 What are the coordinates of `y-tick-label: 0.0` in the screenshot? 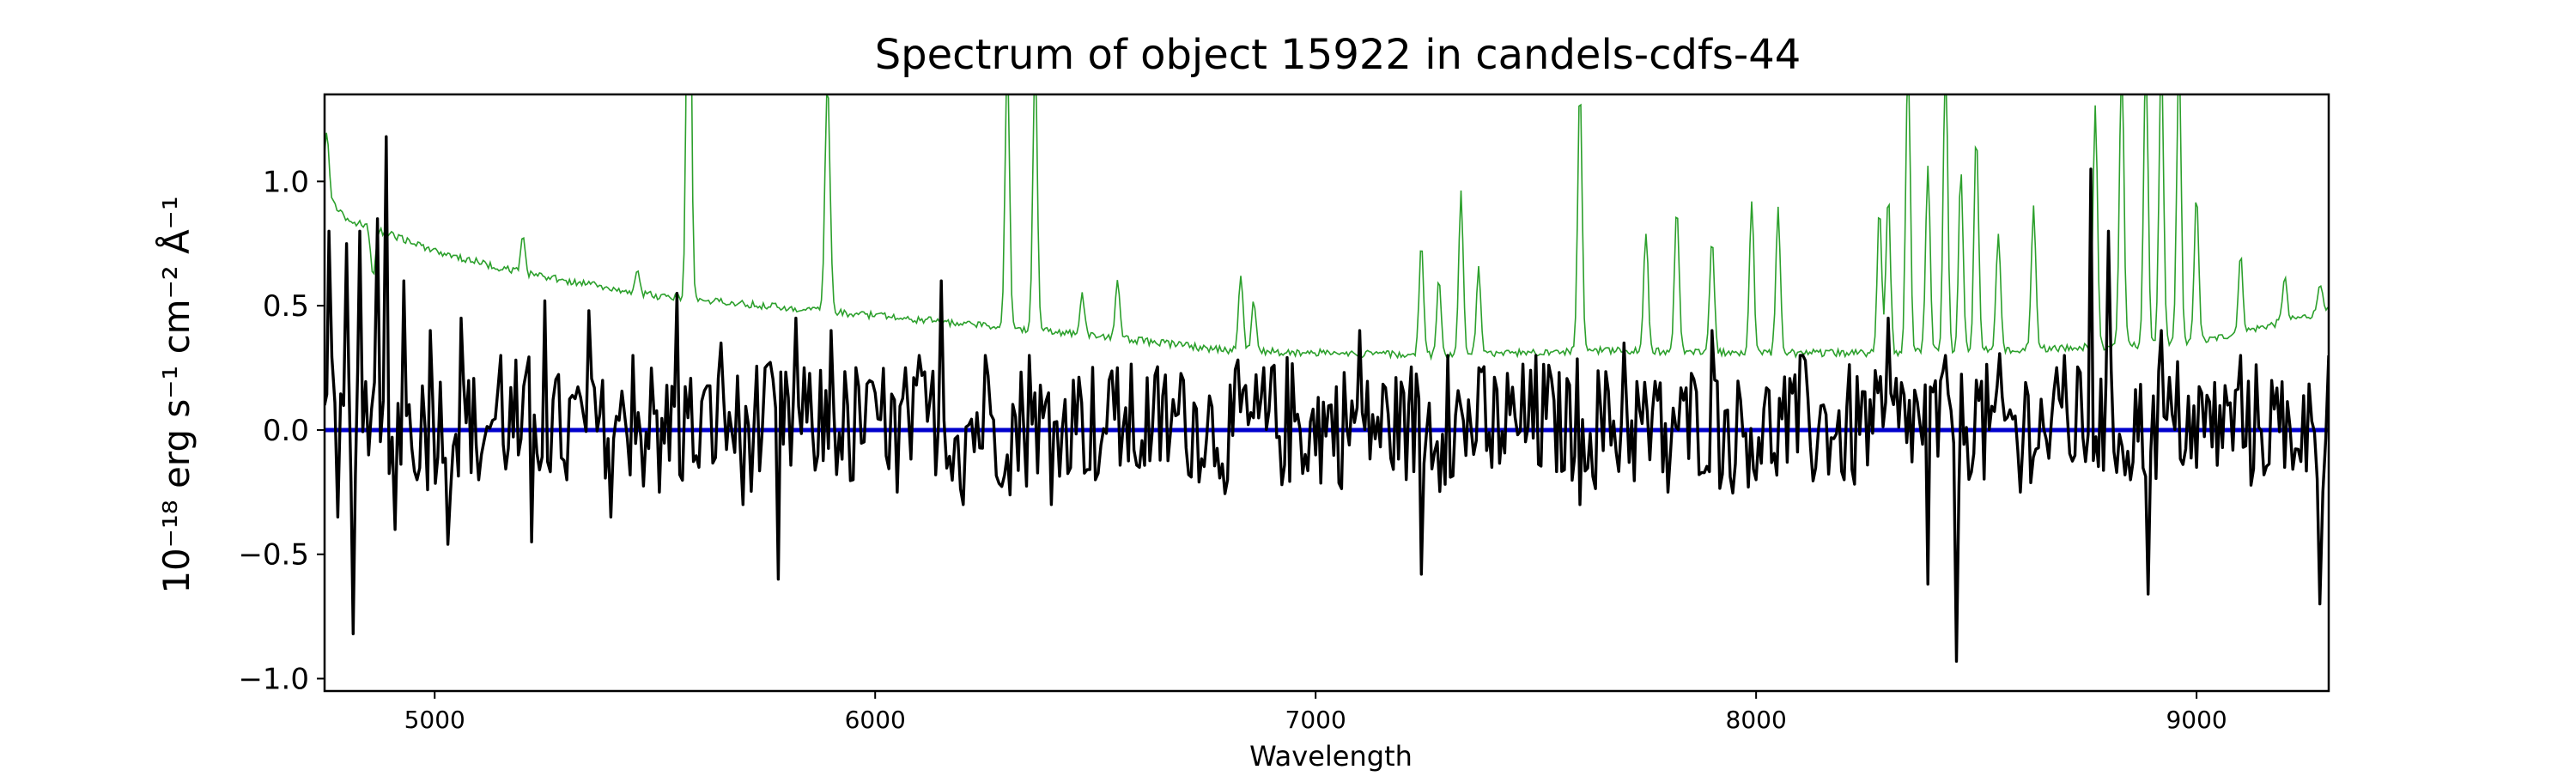 It's located at (286, 431).